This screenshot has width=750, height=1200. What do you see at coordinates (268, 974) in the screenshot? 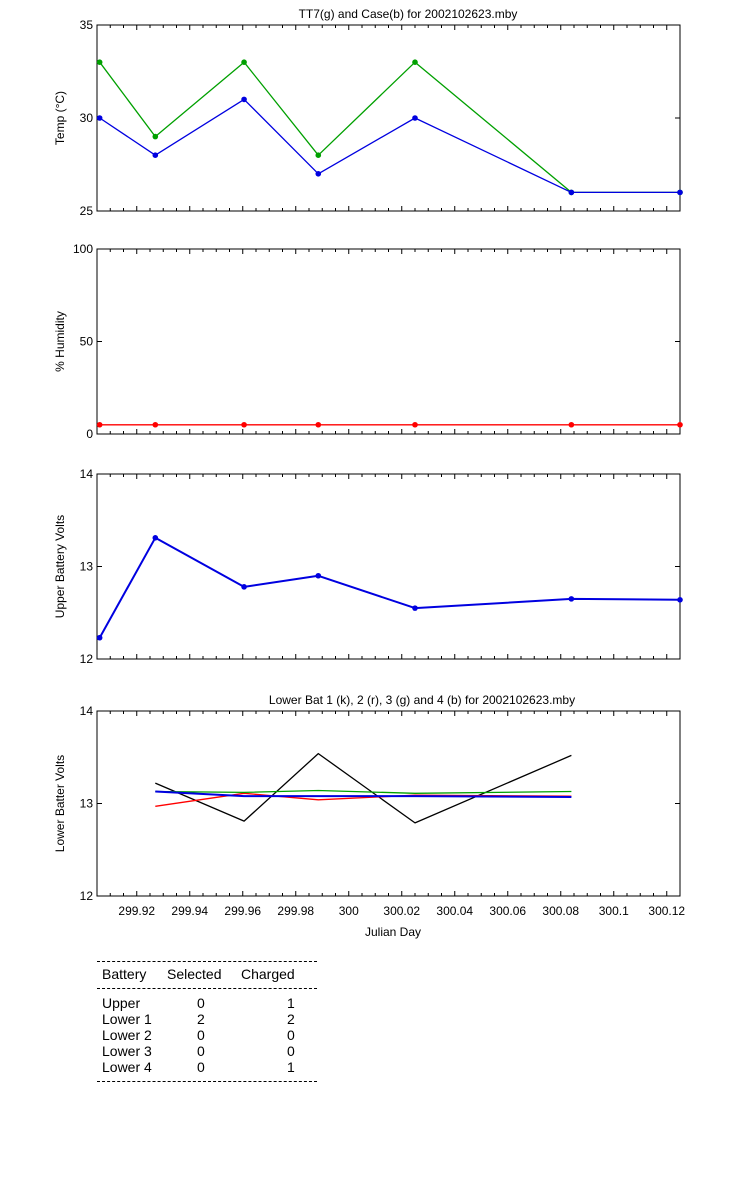
I see `header-charged: Charged` at bounding box center [268, 974].